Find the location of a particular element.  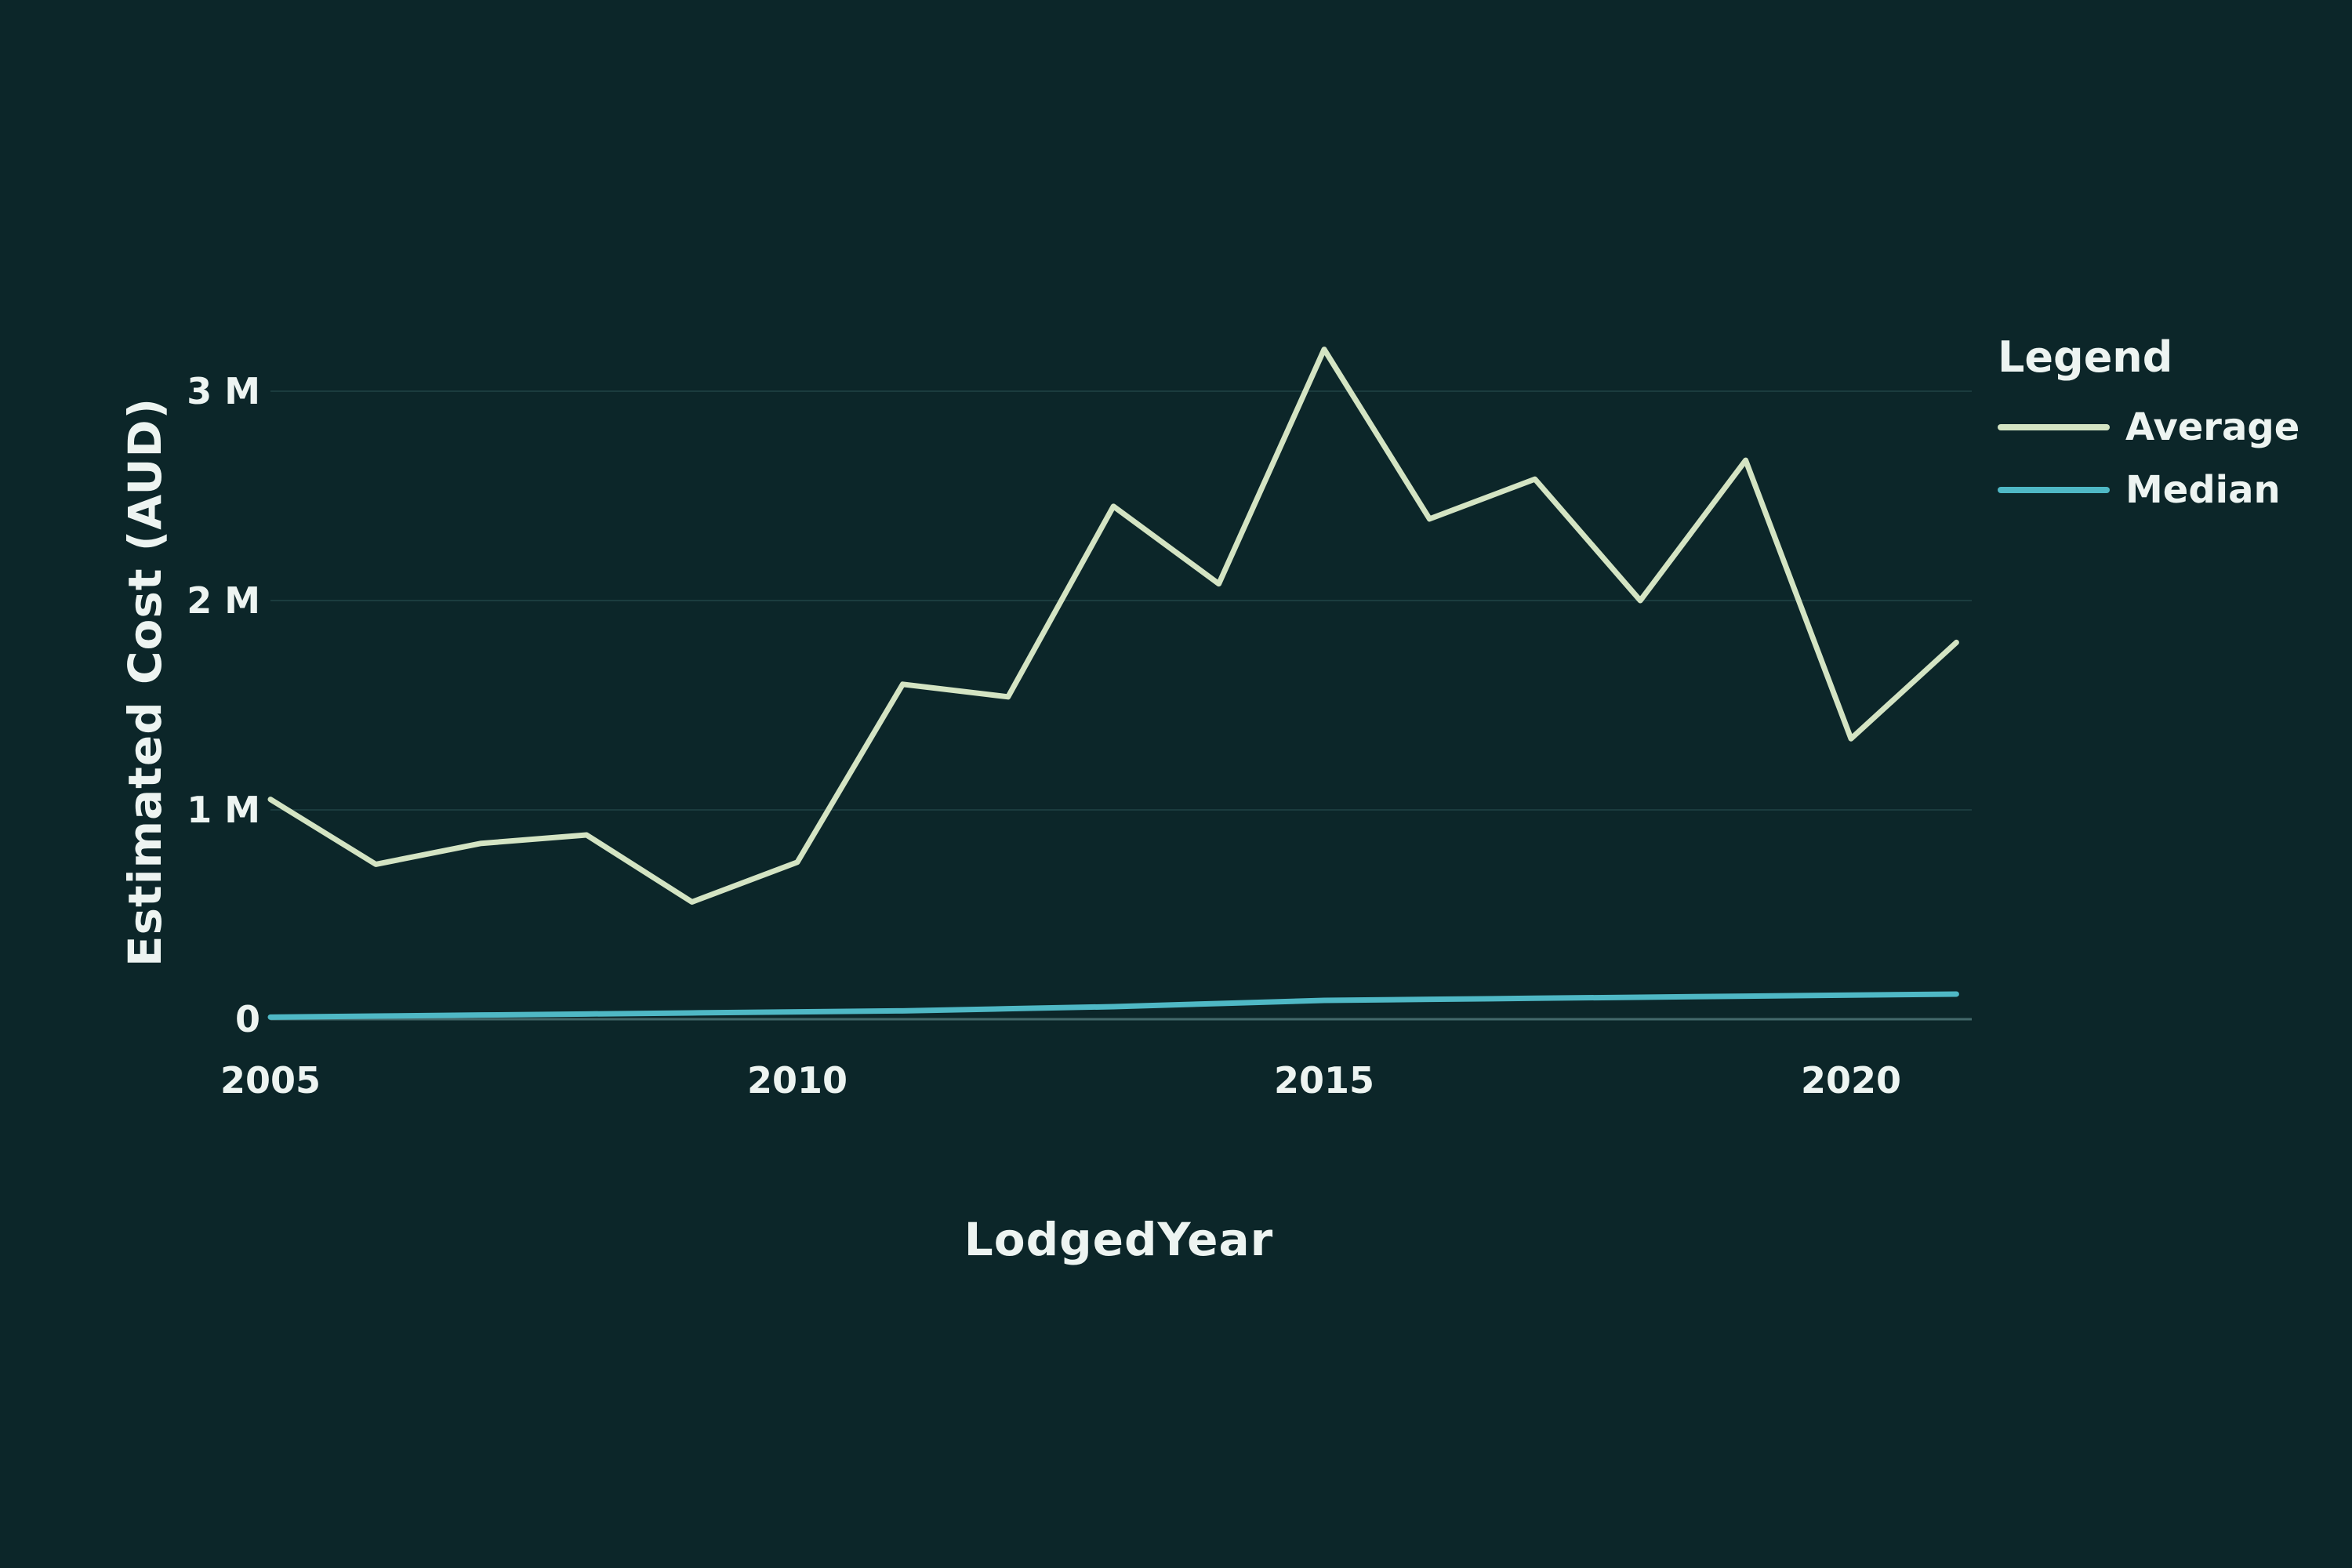

legend-label-average: Average is located at coordinates (2212, 427).